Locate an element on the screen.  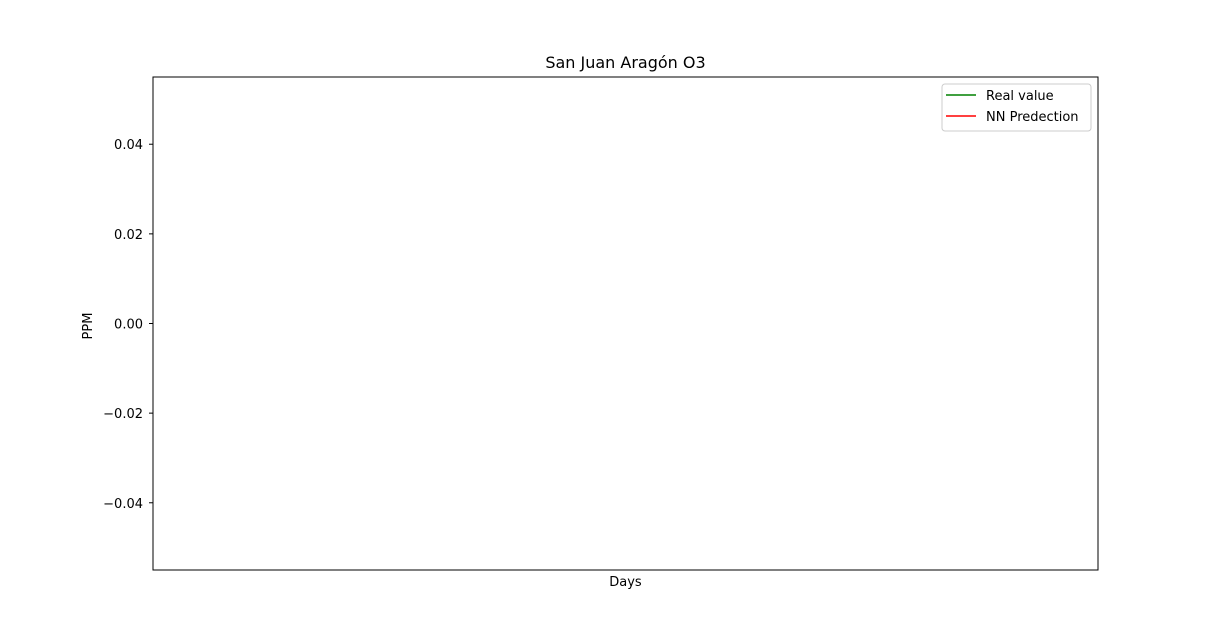
legend-frame is located at coordinates (1016, 107).